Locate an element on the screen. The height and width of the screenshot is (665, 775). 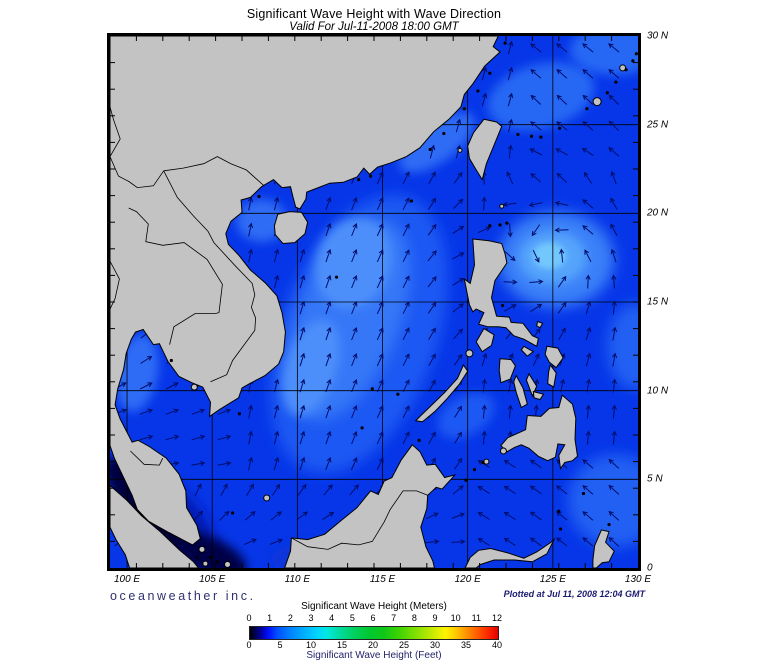
f-ticks-15: 15 is located at coordinates (342, 645).